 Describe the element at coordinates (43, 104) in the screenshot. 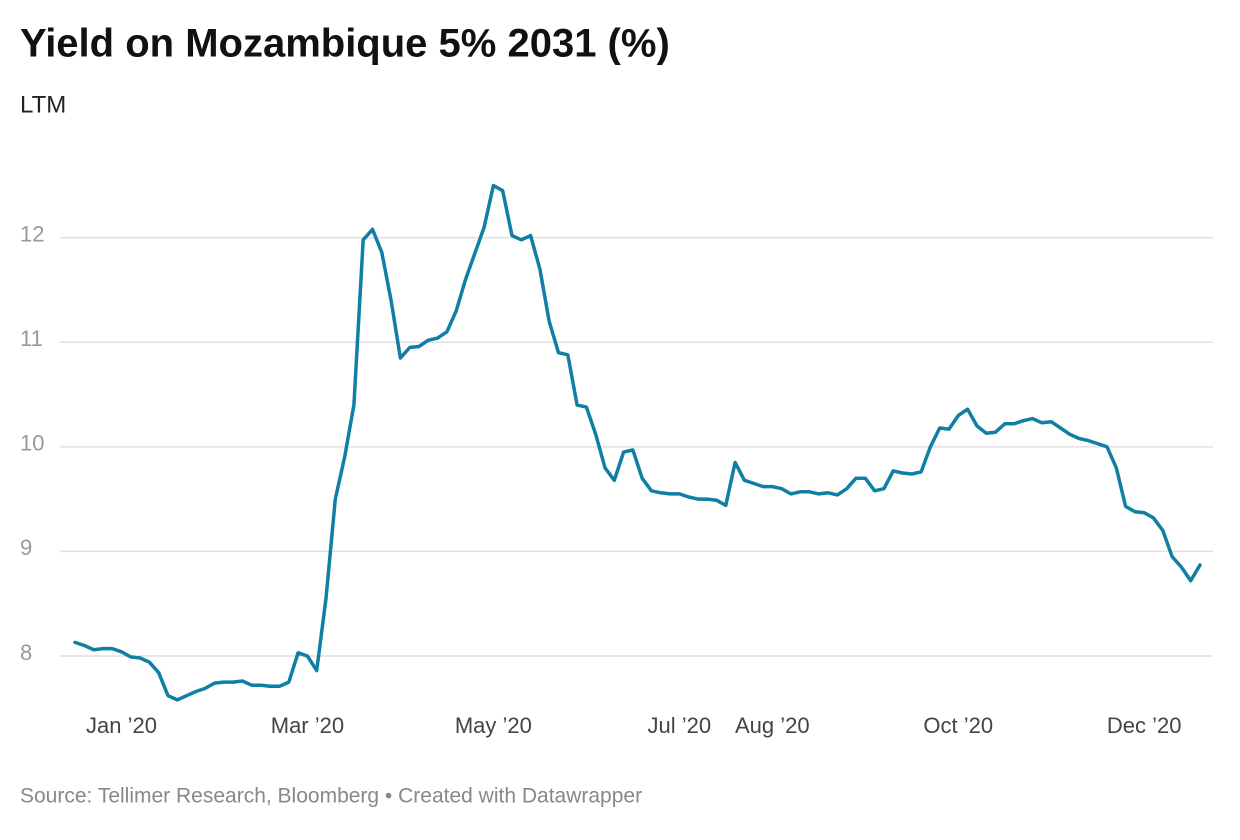

I see `chart-subtitle: LTM` at that location.